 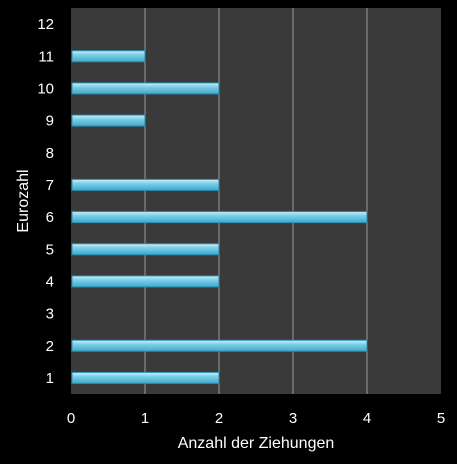 What do you see at coordinates (50, 153) in the screenshot?
I see `y-tick-label: 8` at bounding box center [50, 153].